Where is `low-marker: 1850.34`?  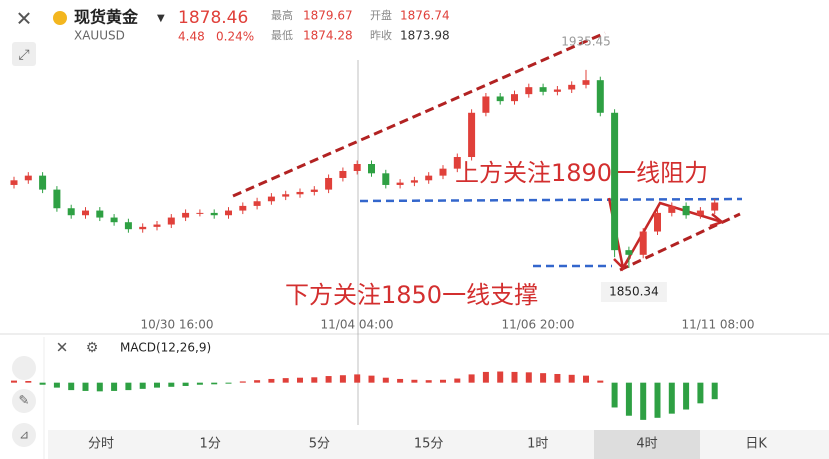 low-marker: 1850.34 is located at coordinates (634, 291).